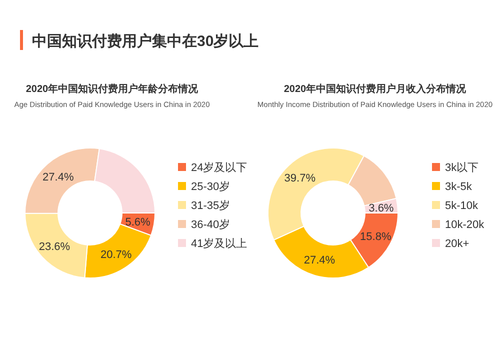 This screenshot has height=362, width=500. What do you see at coordinates (210, 225) in the screenshot?
I see `legend-label: 36-40岁` at bounding box center [210, 225].